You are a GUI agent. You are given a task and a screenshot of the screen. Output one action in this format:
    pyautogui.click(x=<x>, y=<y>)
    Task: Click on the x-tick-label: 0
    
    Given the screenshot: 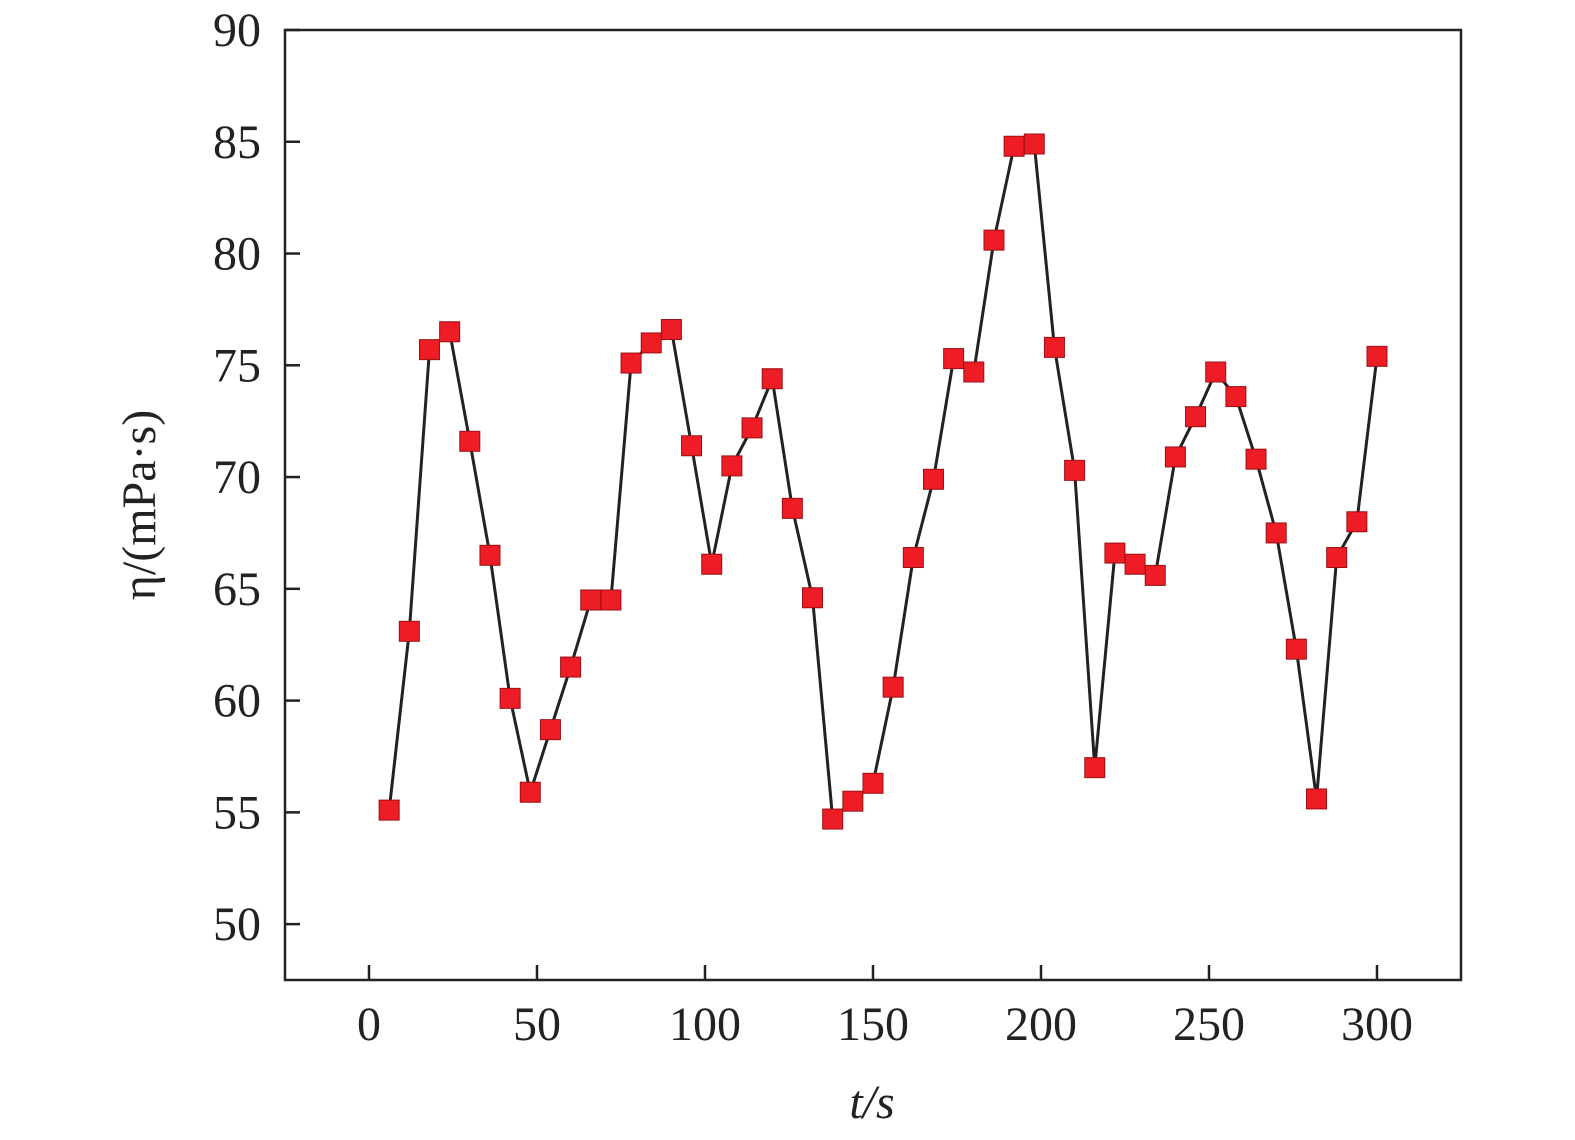 What is the action you would take?
    pyautogui.click(x=369, y=1024)
    